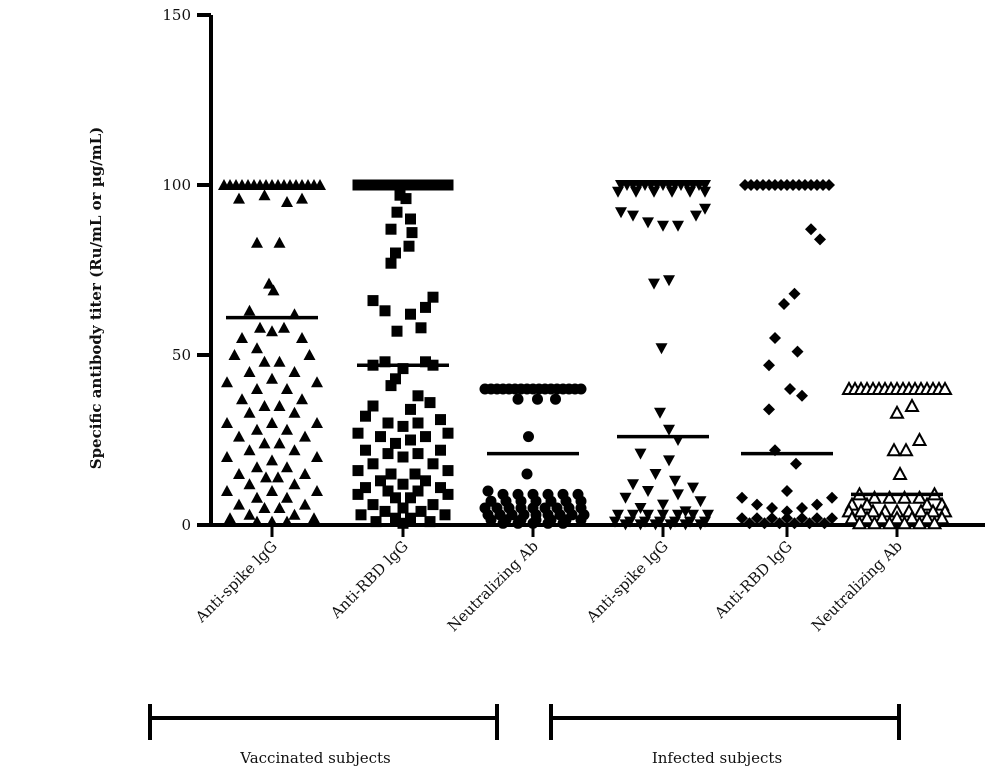 This screenshot has height=777, width=1000. What do you see at coordinates (493, 586) in the screenshot?
I see `category-label: Neutralizing Ab` at bounding box center [493, 586].